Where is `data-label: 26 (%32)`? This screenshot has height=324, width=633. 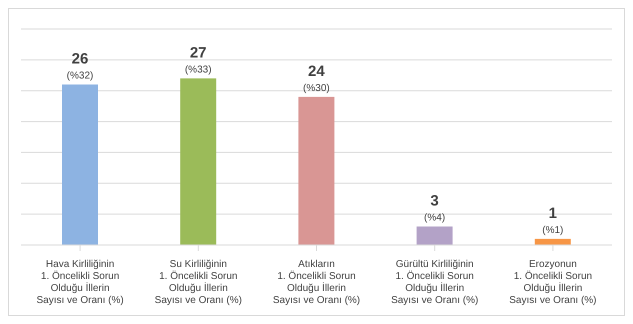
data-label: 26 (%32) is located at coordinates (80, 66).